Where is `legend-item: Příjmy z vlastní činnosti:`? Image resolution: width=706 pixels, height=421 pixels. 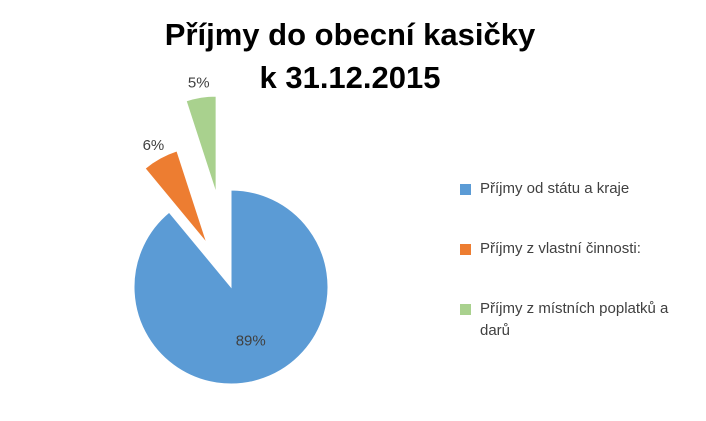 legend-item: Příjmy z vlastní činnosti: is located at coordinates (577, 249).